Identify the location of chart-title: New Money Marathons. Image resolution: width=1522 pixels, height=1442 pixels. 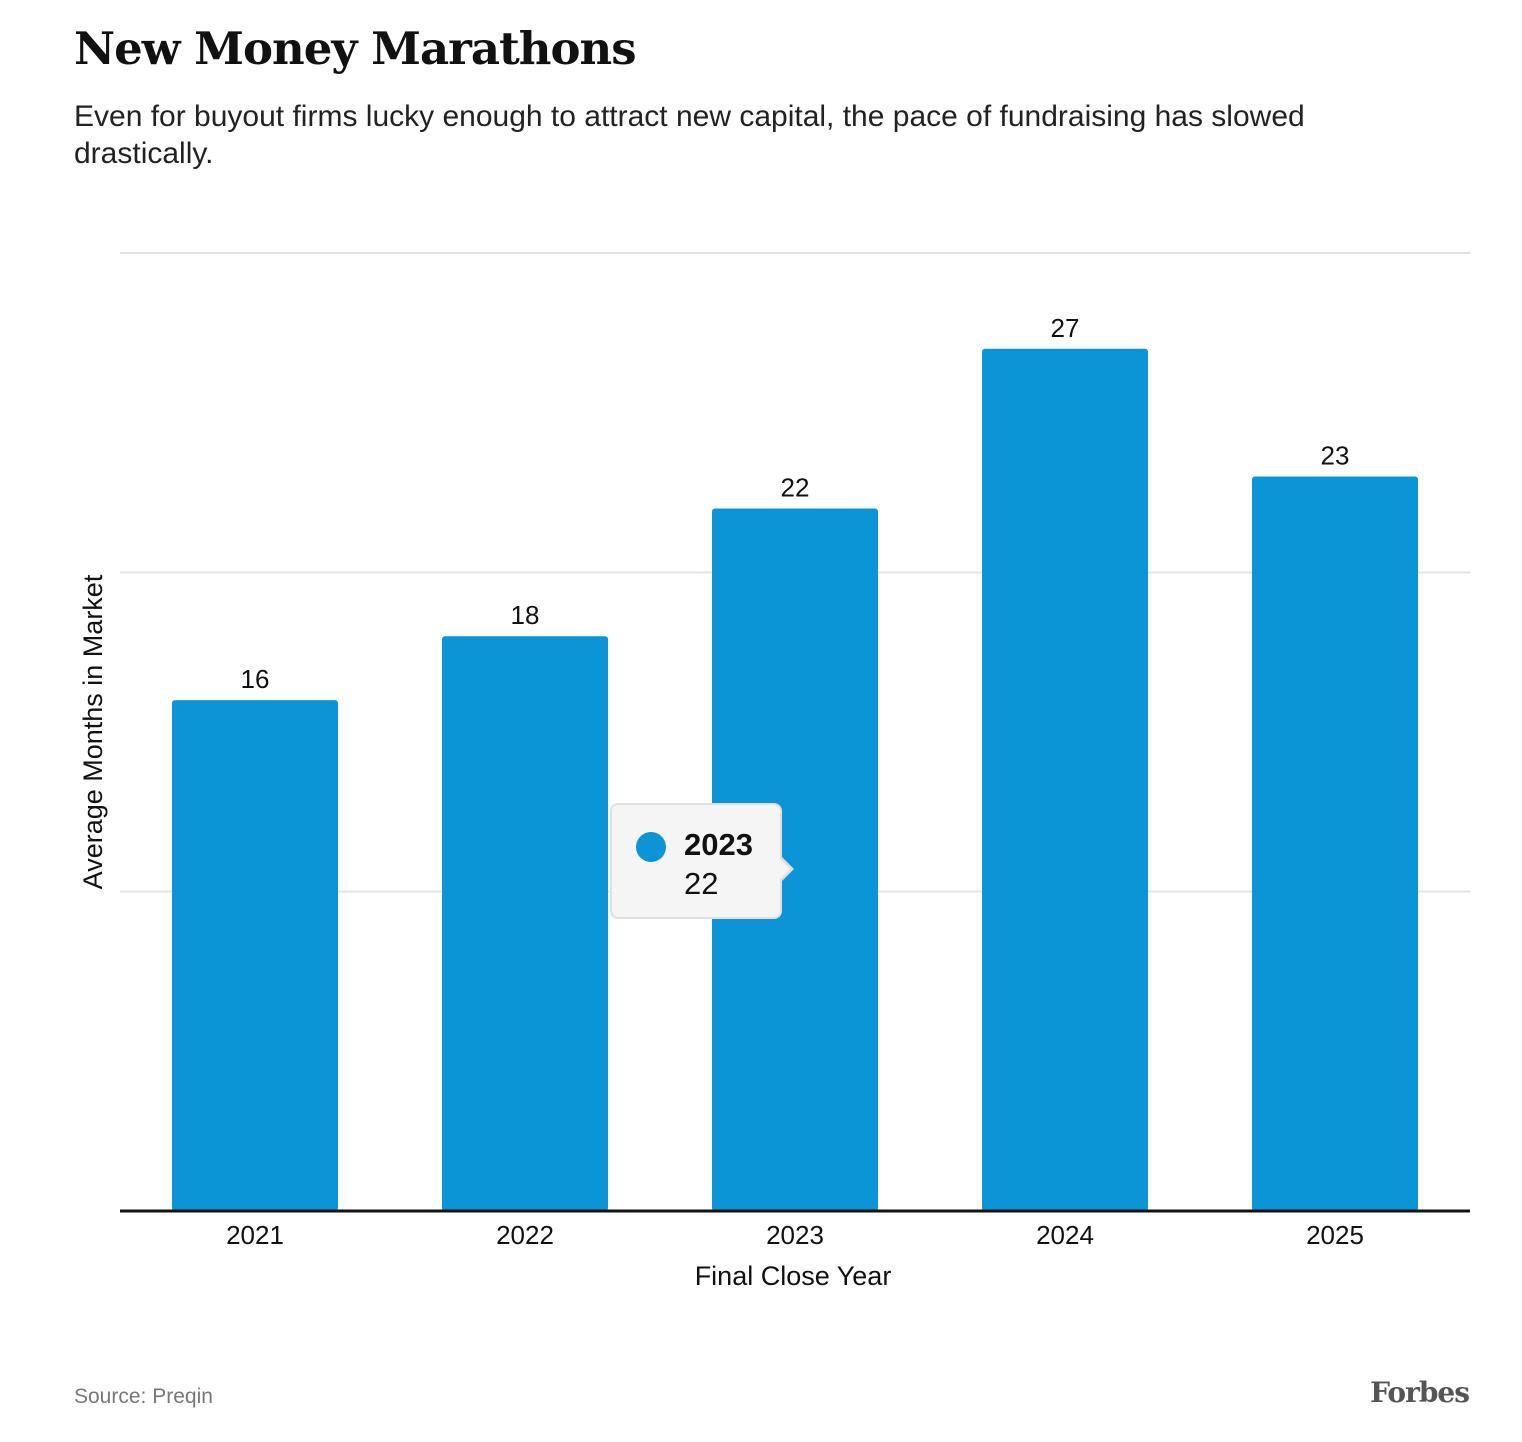
(355, 48).